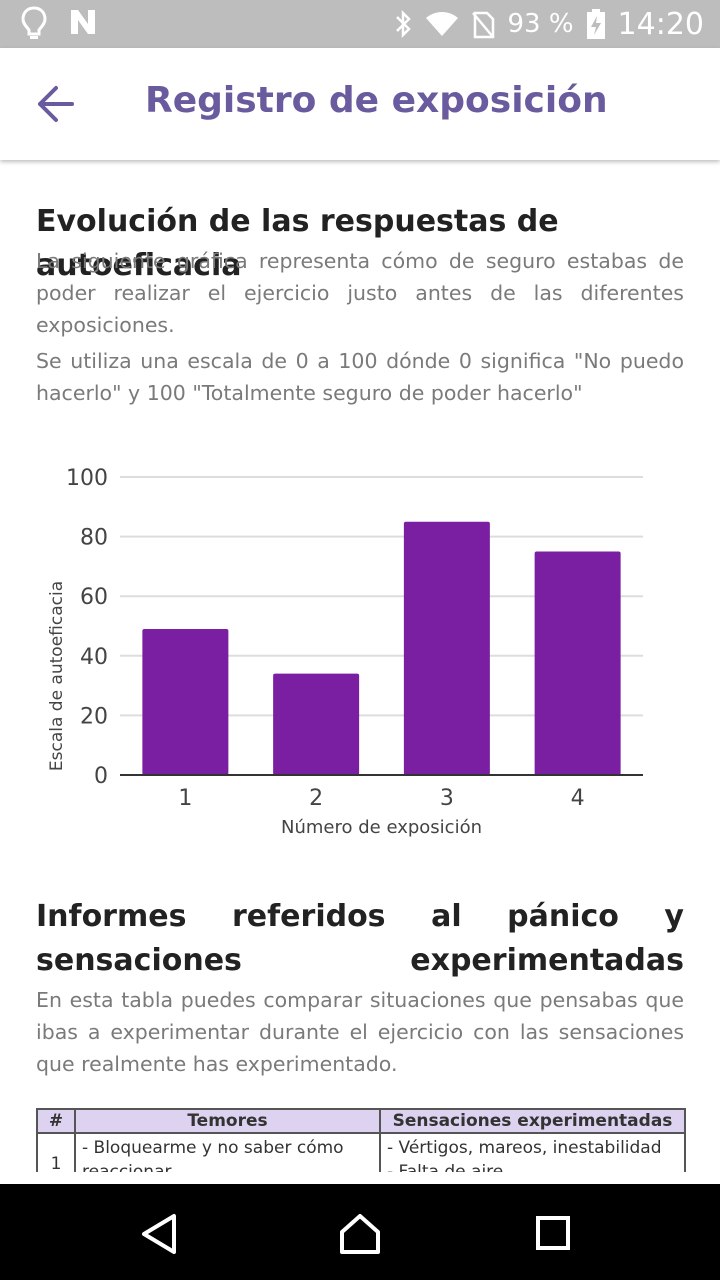  Describe the element at coordinates (87, 478) in the screenshot. I see `y-tick-label: 100` at that location.